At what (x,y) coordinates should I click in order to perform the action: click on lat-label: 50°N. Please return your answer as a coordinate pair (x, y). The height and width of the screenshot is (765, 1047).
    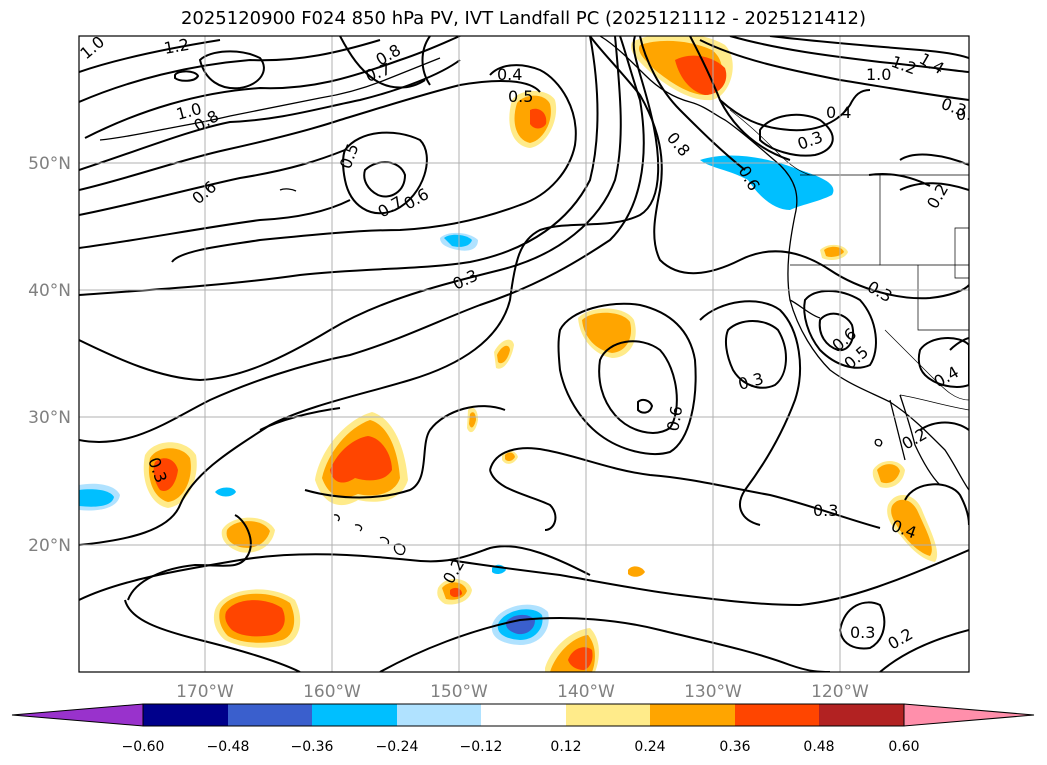
    Looking at the image, I should click on (49, 164).